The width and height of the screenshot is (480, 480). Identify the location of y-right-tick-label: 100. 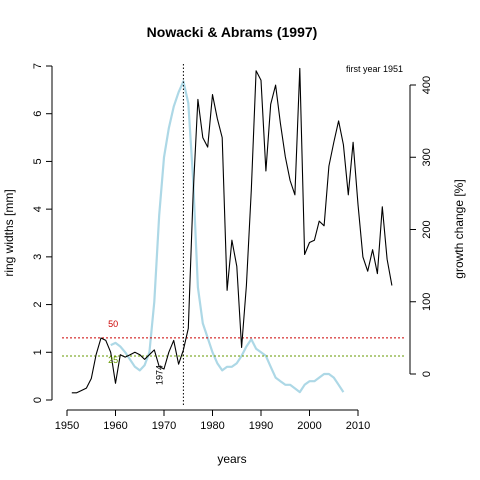
(427, 302).